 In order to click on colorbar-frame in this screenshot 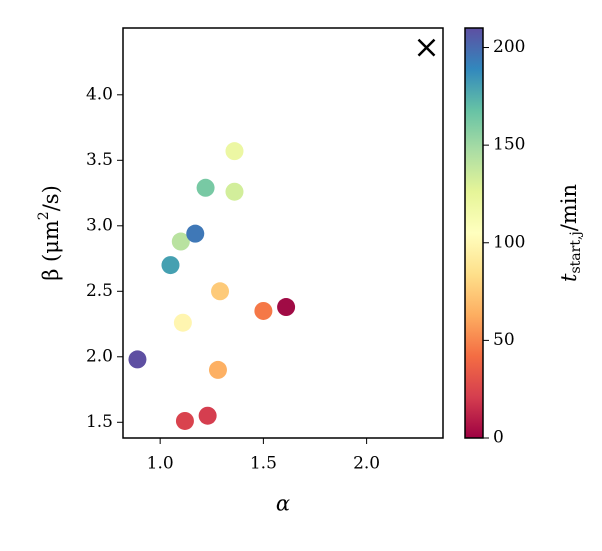, I will do `click(474, 233)`.